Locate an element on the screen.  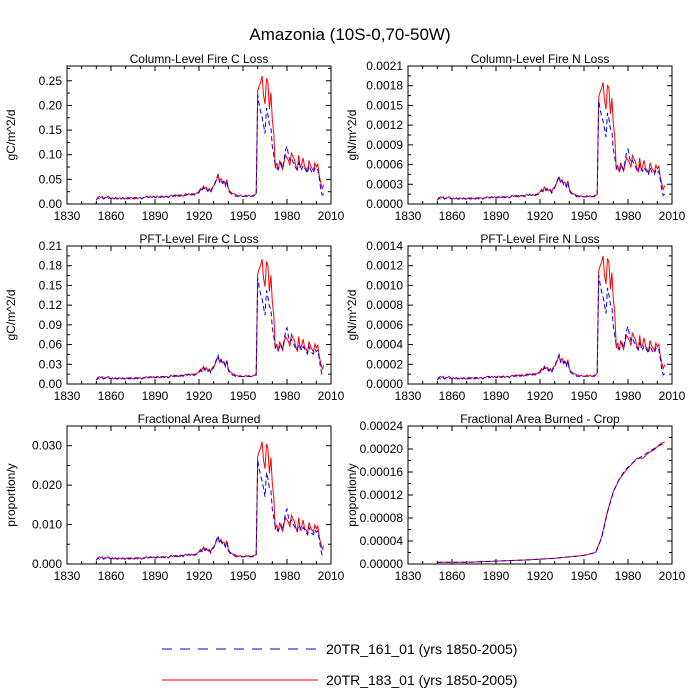
y-tick-label: 0.18 is located at coordinates (51, 266).